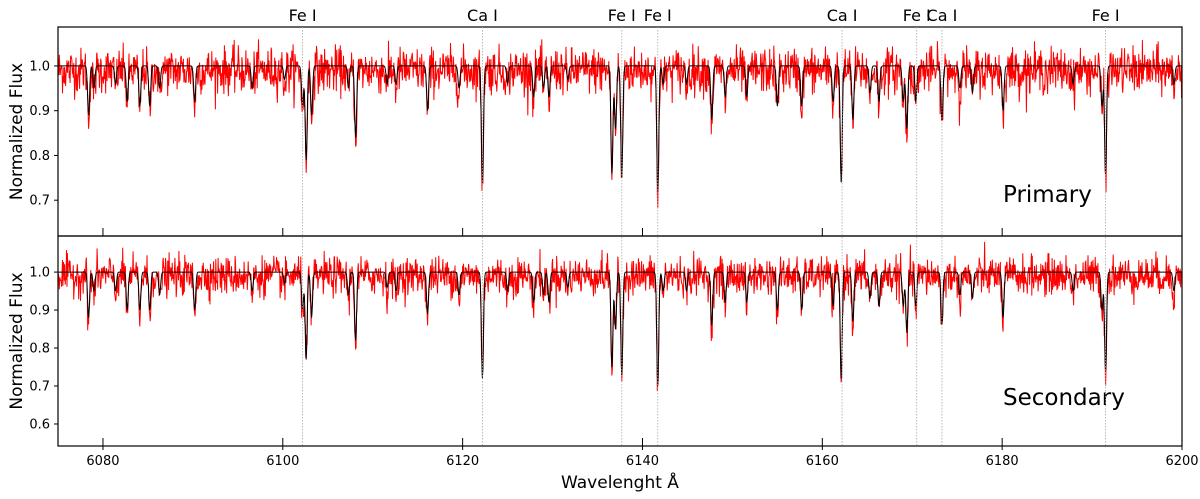  I want to click on x-tick-label: 6160, so click(822, 461).